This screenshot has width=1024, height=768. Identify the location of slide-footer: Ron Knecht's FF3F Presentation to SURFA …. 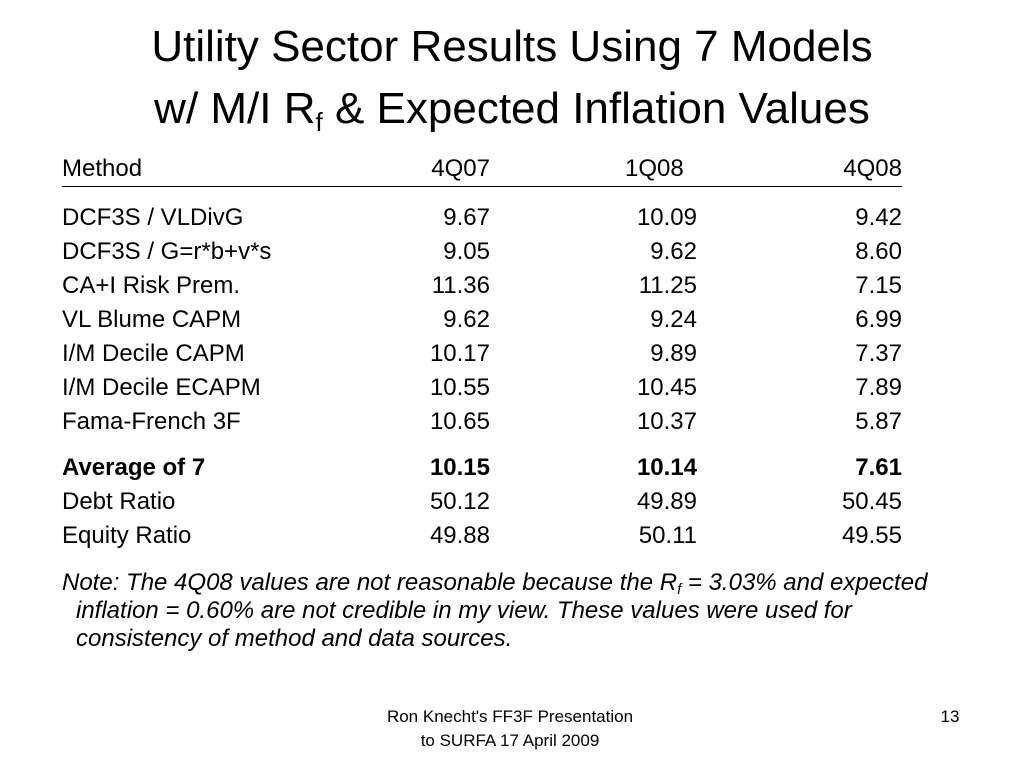
(510, 729).